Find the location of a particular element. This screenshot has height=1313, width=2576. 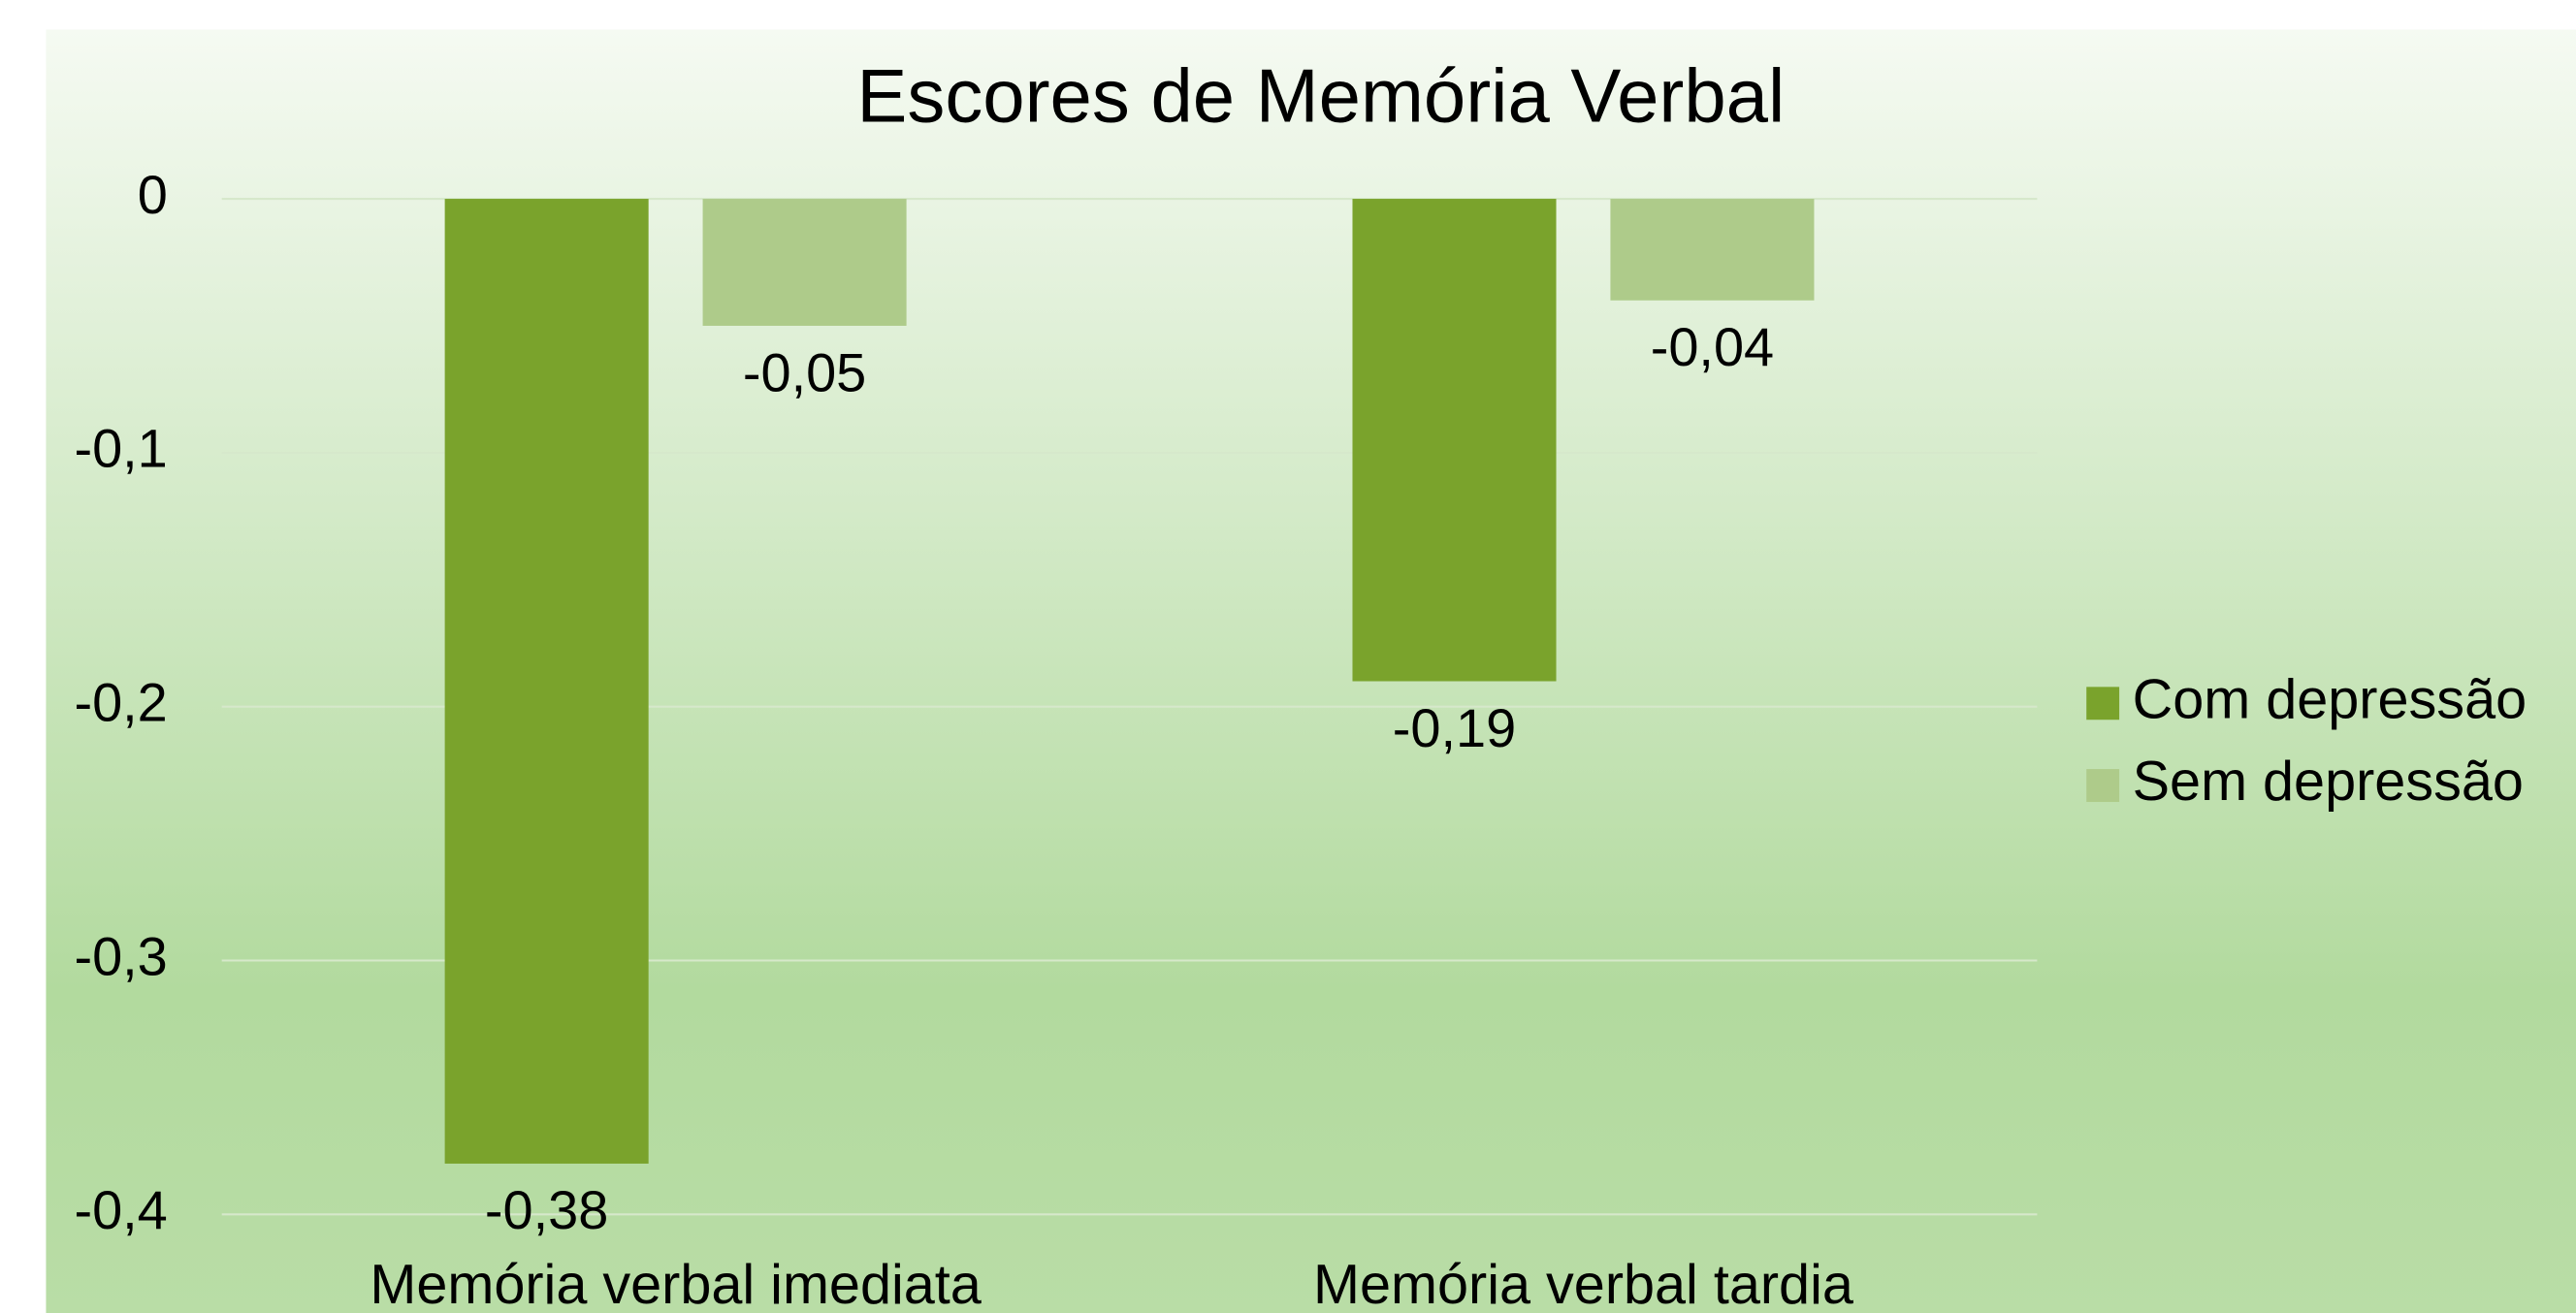

data-label: -0,04 is located at coordinates (1712, 346).